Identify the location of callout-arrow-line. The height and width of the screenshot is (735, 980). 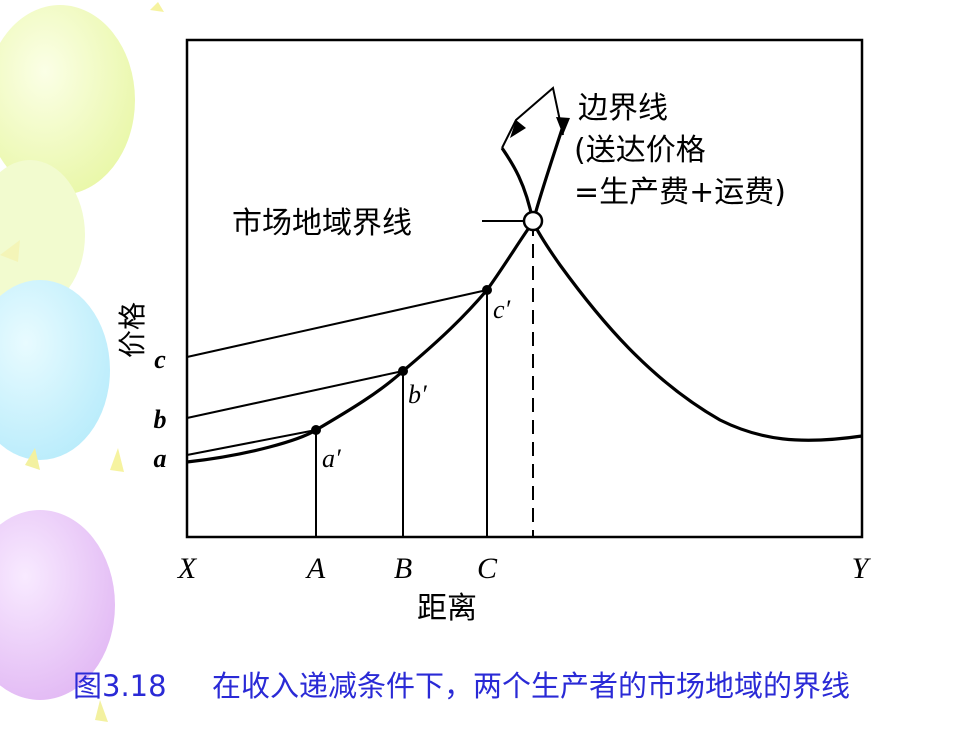
(532, 117).